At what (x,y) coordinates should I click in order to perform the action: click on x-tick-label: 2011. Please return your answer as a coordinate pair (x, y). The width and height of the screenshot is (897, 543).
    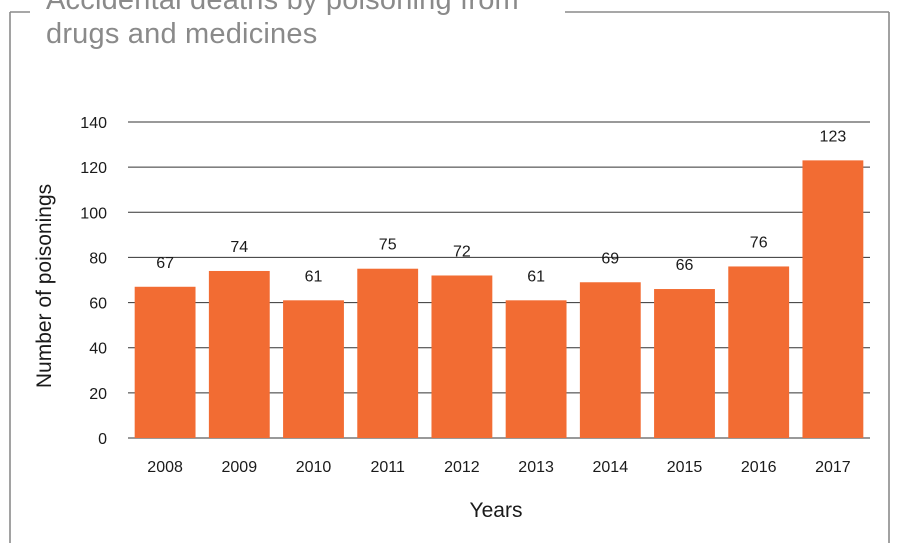
    Looking at the image, I should click on (387, 467).